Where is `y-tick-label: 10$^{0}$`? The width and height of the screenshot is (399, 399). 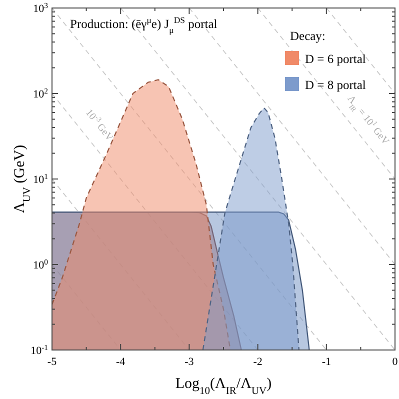 y-tick-label: 10$^{0}$ is located at coordinates (40, 264).